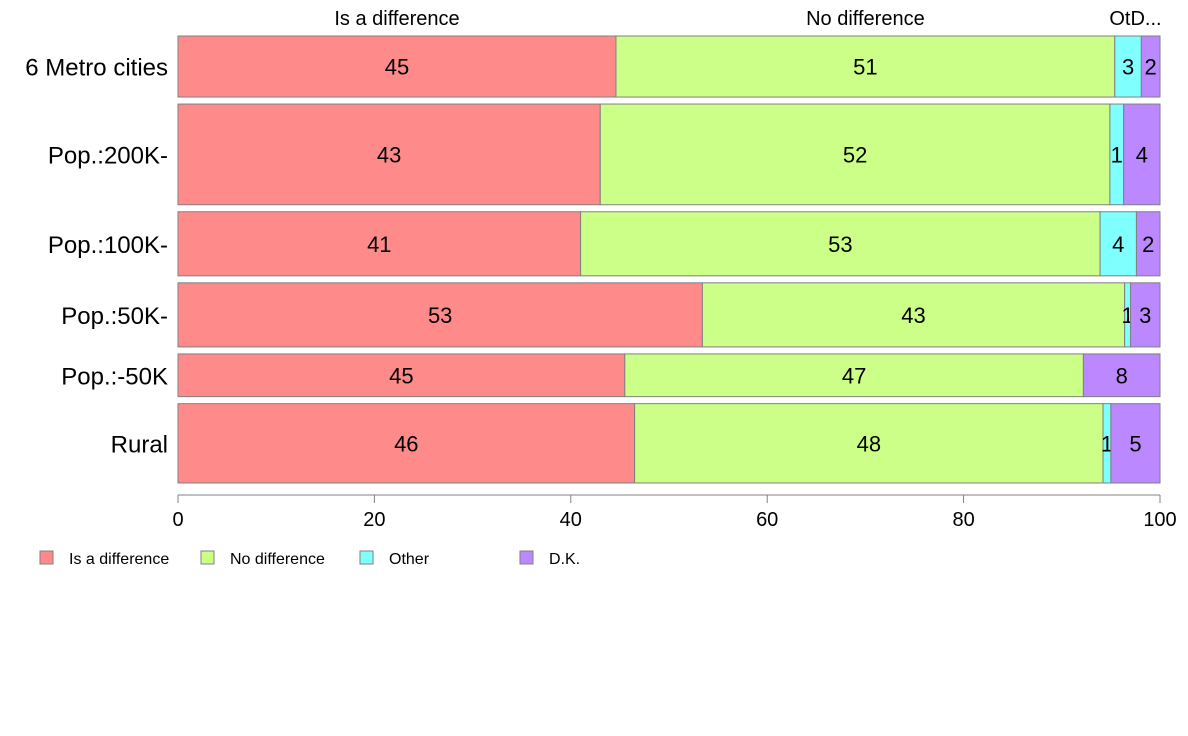  Describe the element at coordinates (564, 559) in the screenshot. I see `legend-label: D.K.` at that location.